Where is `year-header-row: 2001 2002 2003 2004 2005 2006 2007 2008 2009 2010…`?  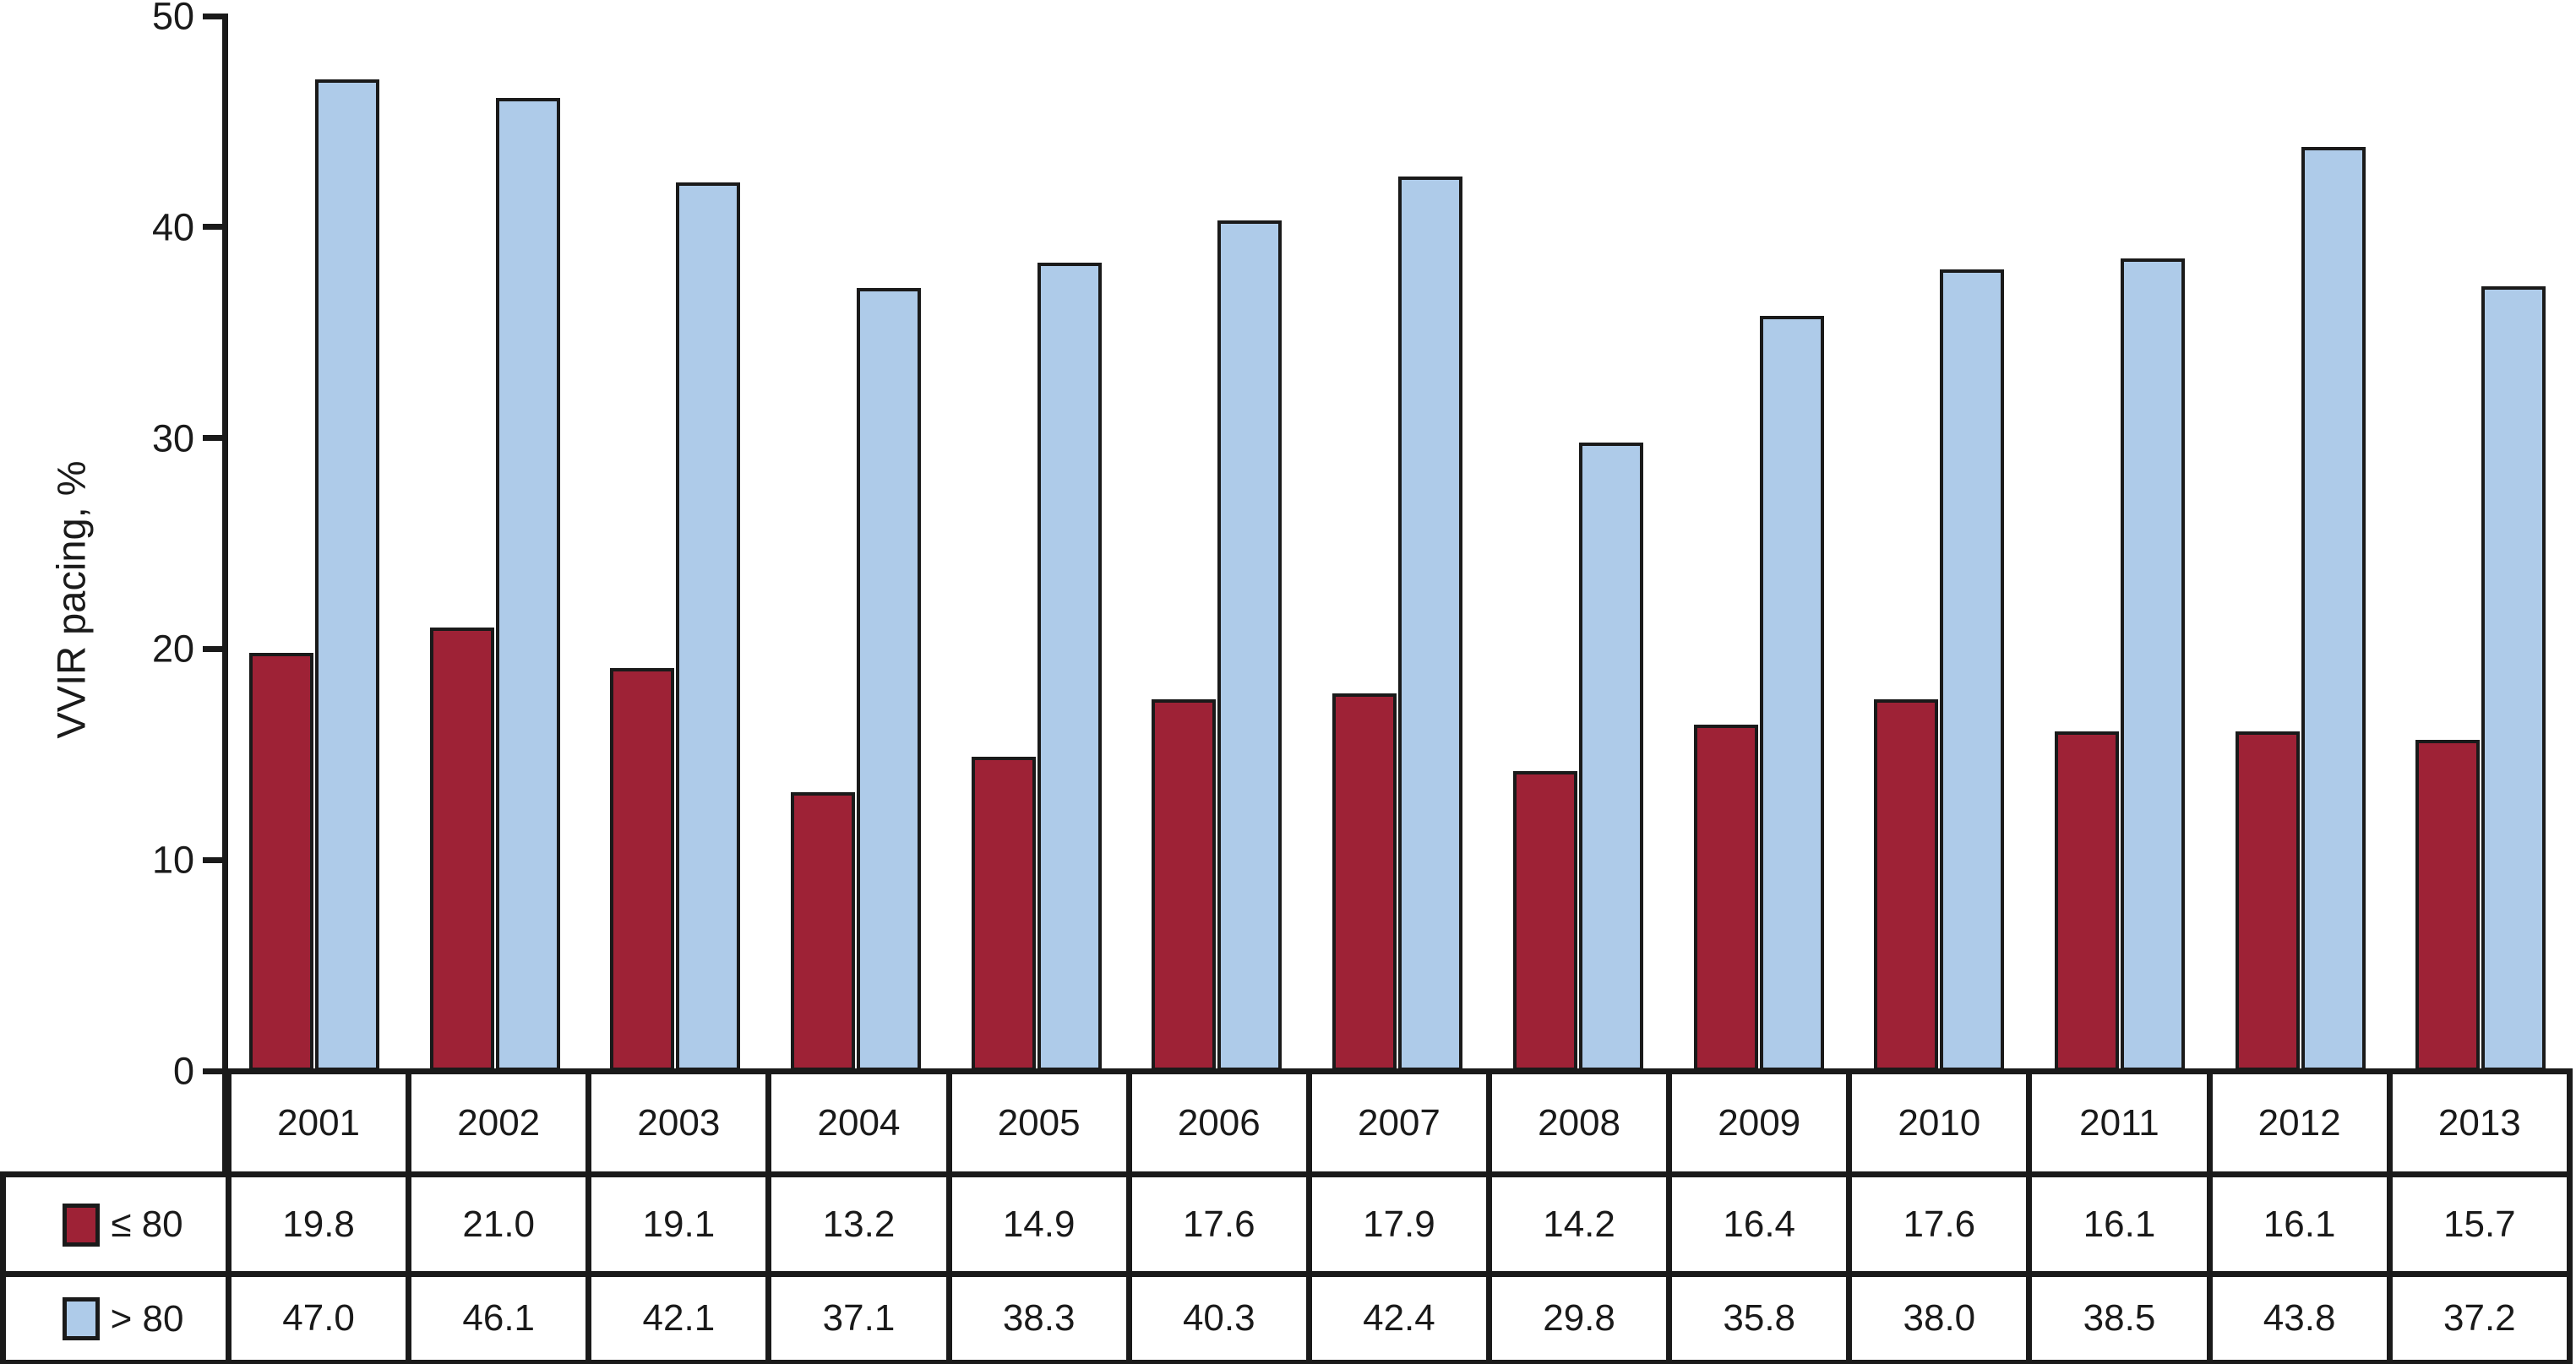 year-header-row: 2001 2002 2003 2004 2005 2006 2007 2008 2009 2010… is located at coordinates (1288, 1122).